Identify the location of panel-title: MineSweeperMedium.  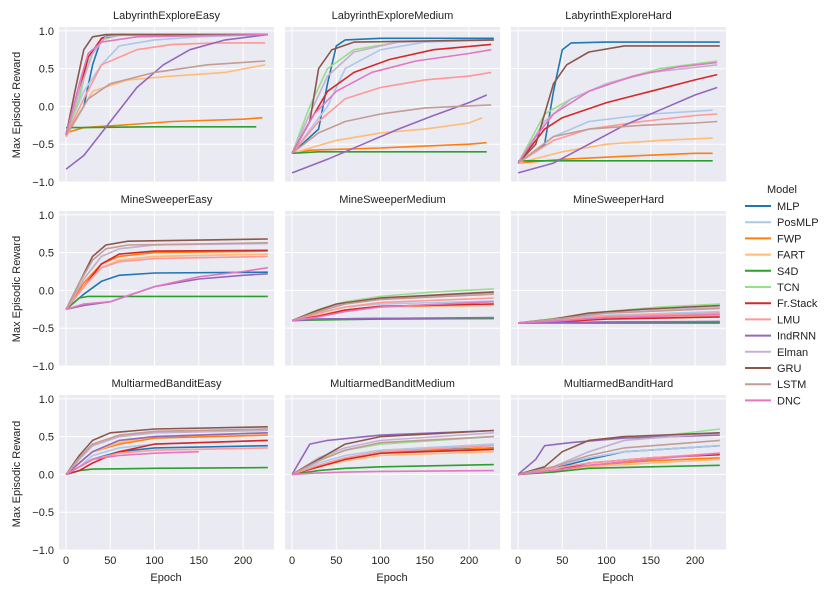
(392, 200).